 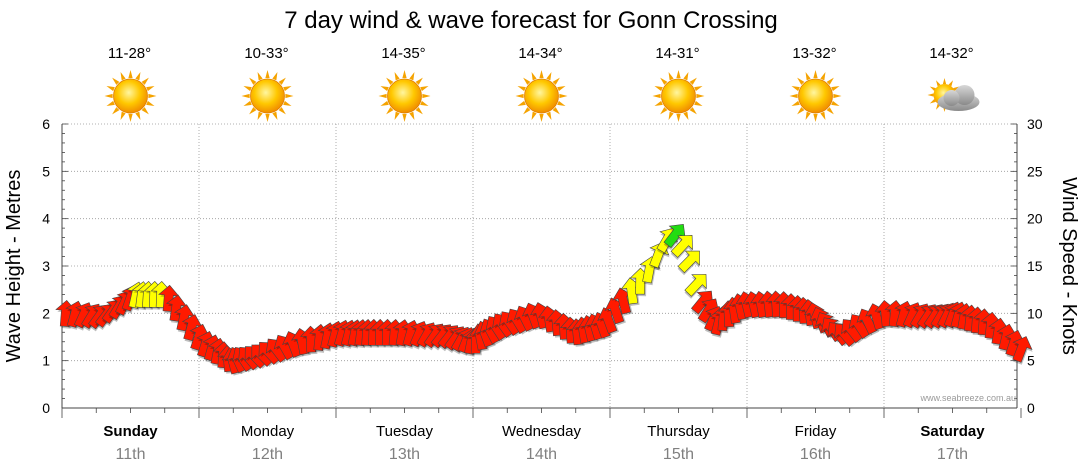 I want to click on right-axis-title: Wind Speed - Knots, so click(x=1069, y=266).